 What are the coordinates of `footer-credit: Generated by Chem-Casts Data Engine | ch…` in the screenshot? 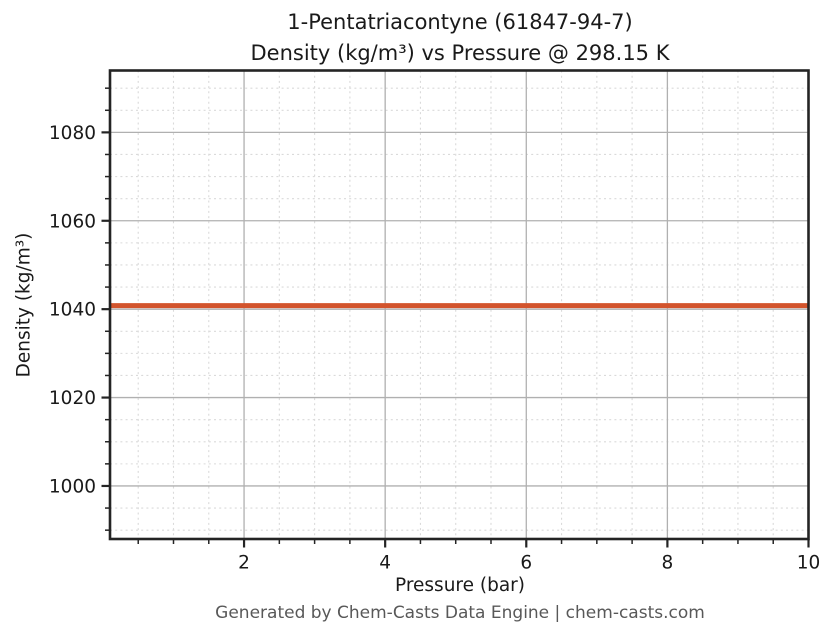 It's located at (460, 613).